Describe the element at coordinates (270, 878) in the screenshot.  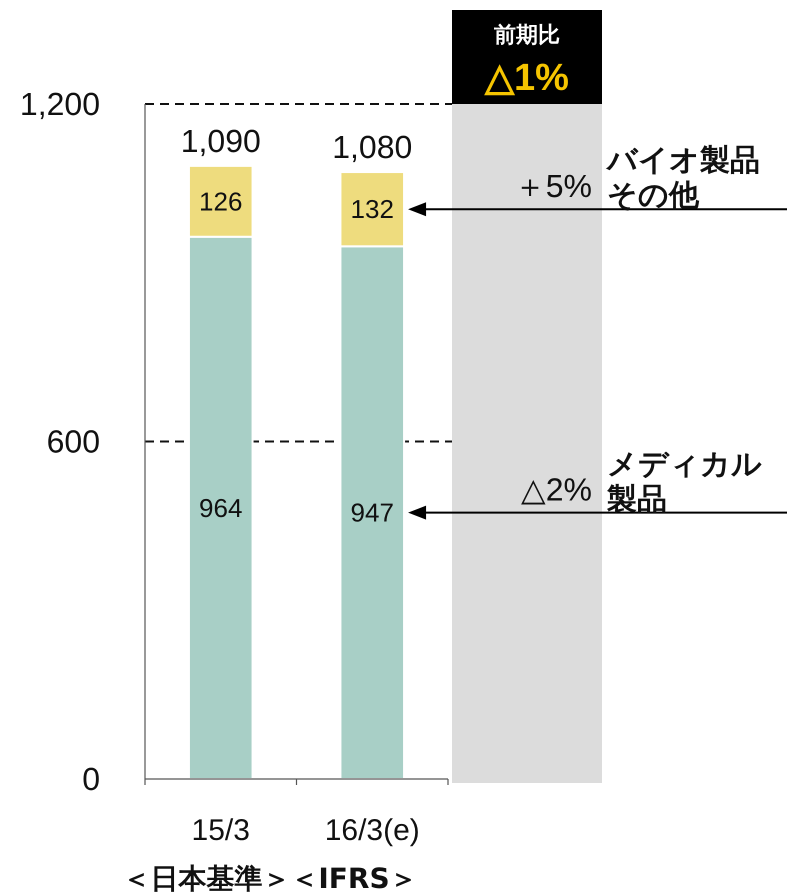
I see `text: ＜日本基準＞＜IFRS＞` at that location.